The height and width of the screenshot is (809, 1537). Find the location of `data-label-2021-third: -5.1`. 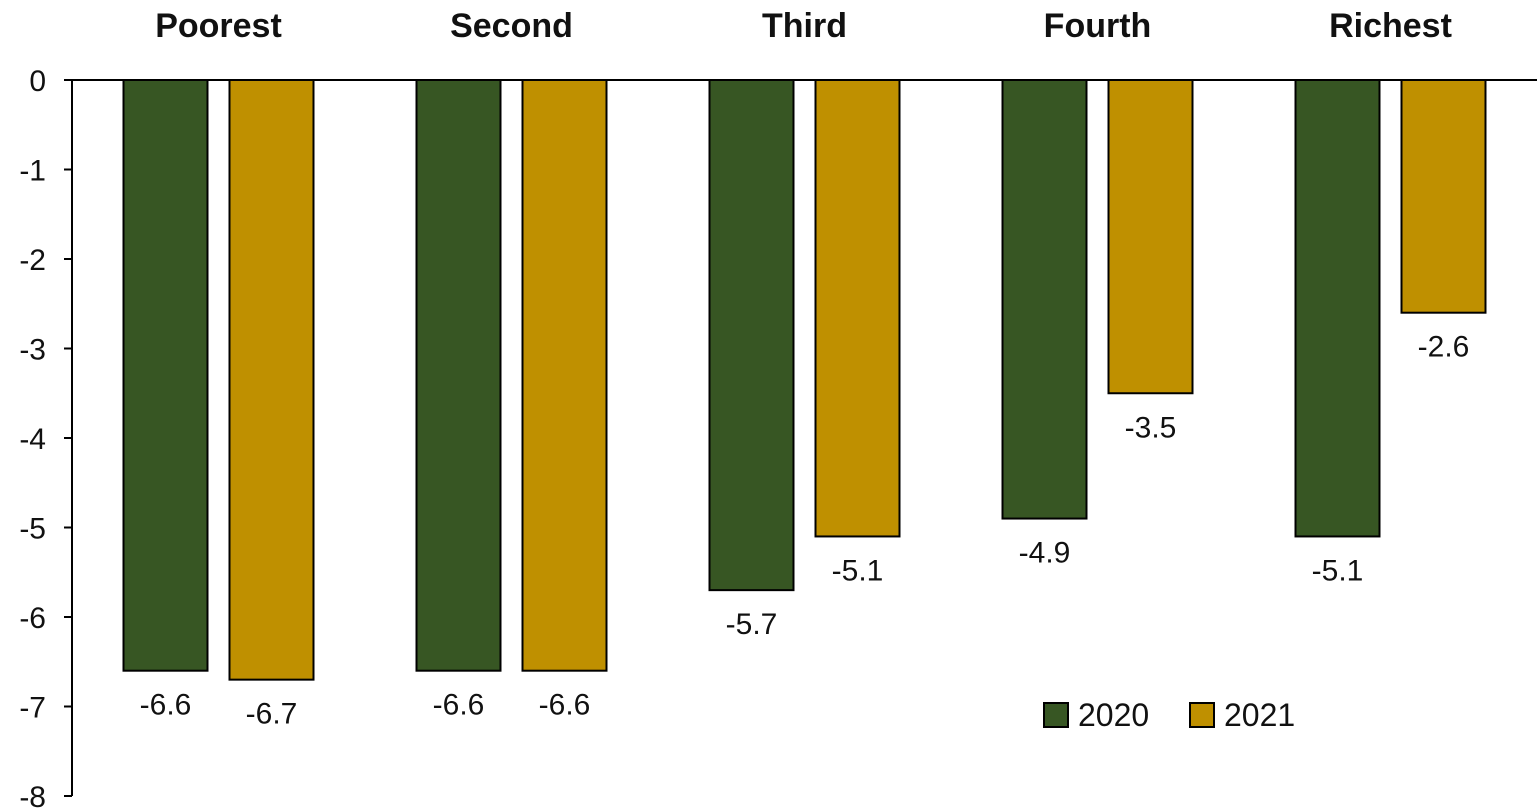

data-label-2021-third: -5.1 is located at coordinates (858, 570).